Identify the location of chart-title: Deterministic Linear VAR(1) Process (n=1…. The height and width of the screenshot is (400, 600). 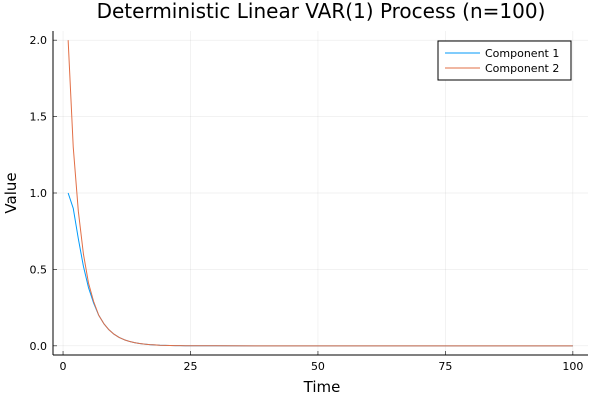
(321, 11).